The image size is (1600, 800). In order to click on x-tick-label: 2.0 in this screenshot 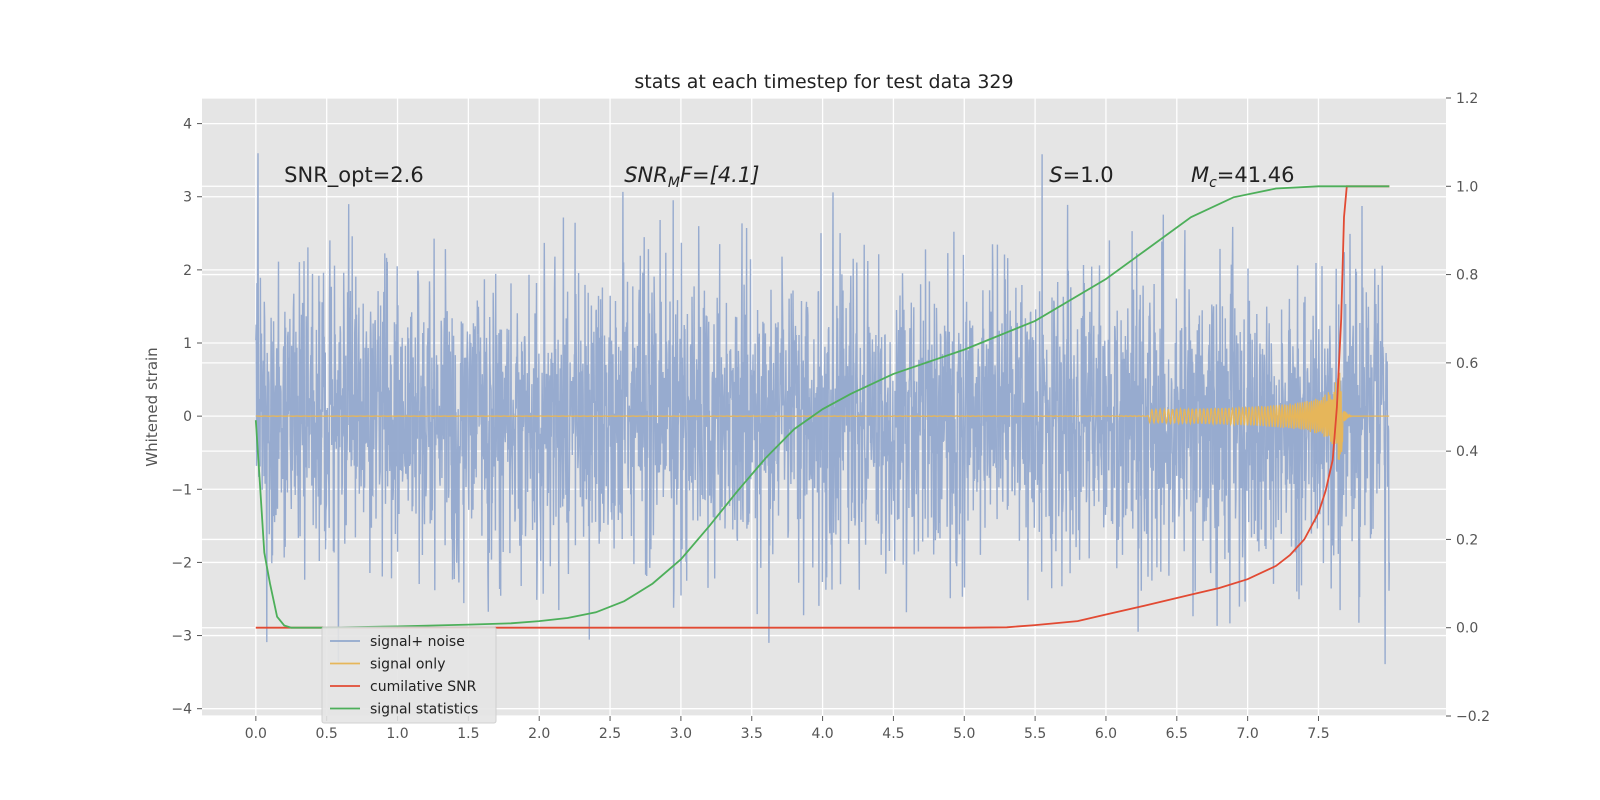, I will do `click(539, 734)`.